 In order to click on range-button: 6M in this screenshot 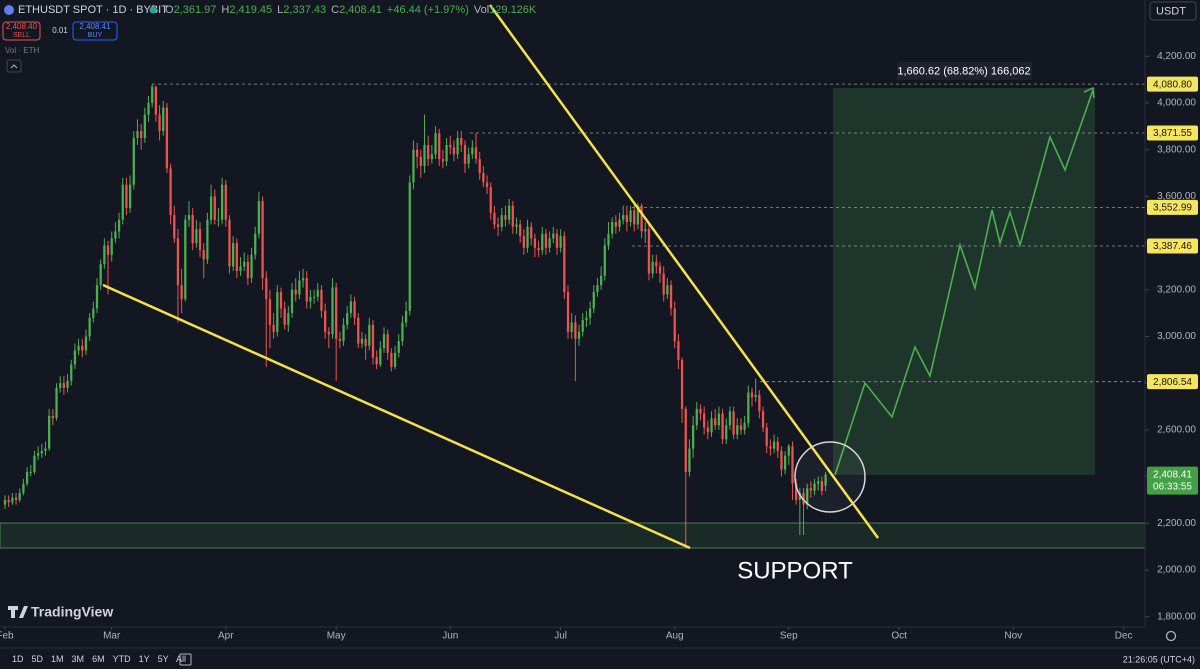, I will do `click(98, 659)`.